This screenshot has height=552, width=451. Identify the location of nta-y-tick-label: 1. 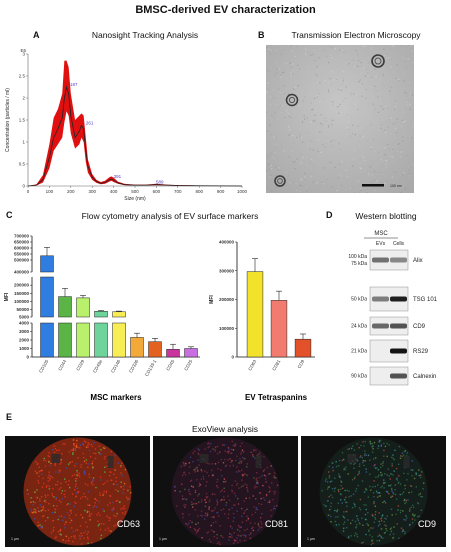
(23, 142).